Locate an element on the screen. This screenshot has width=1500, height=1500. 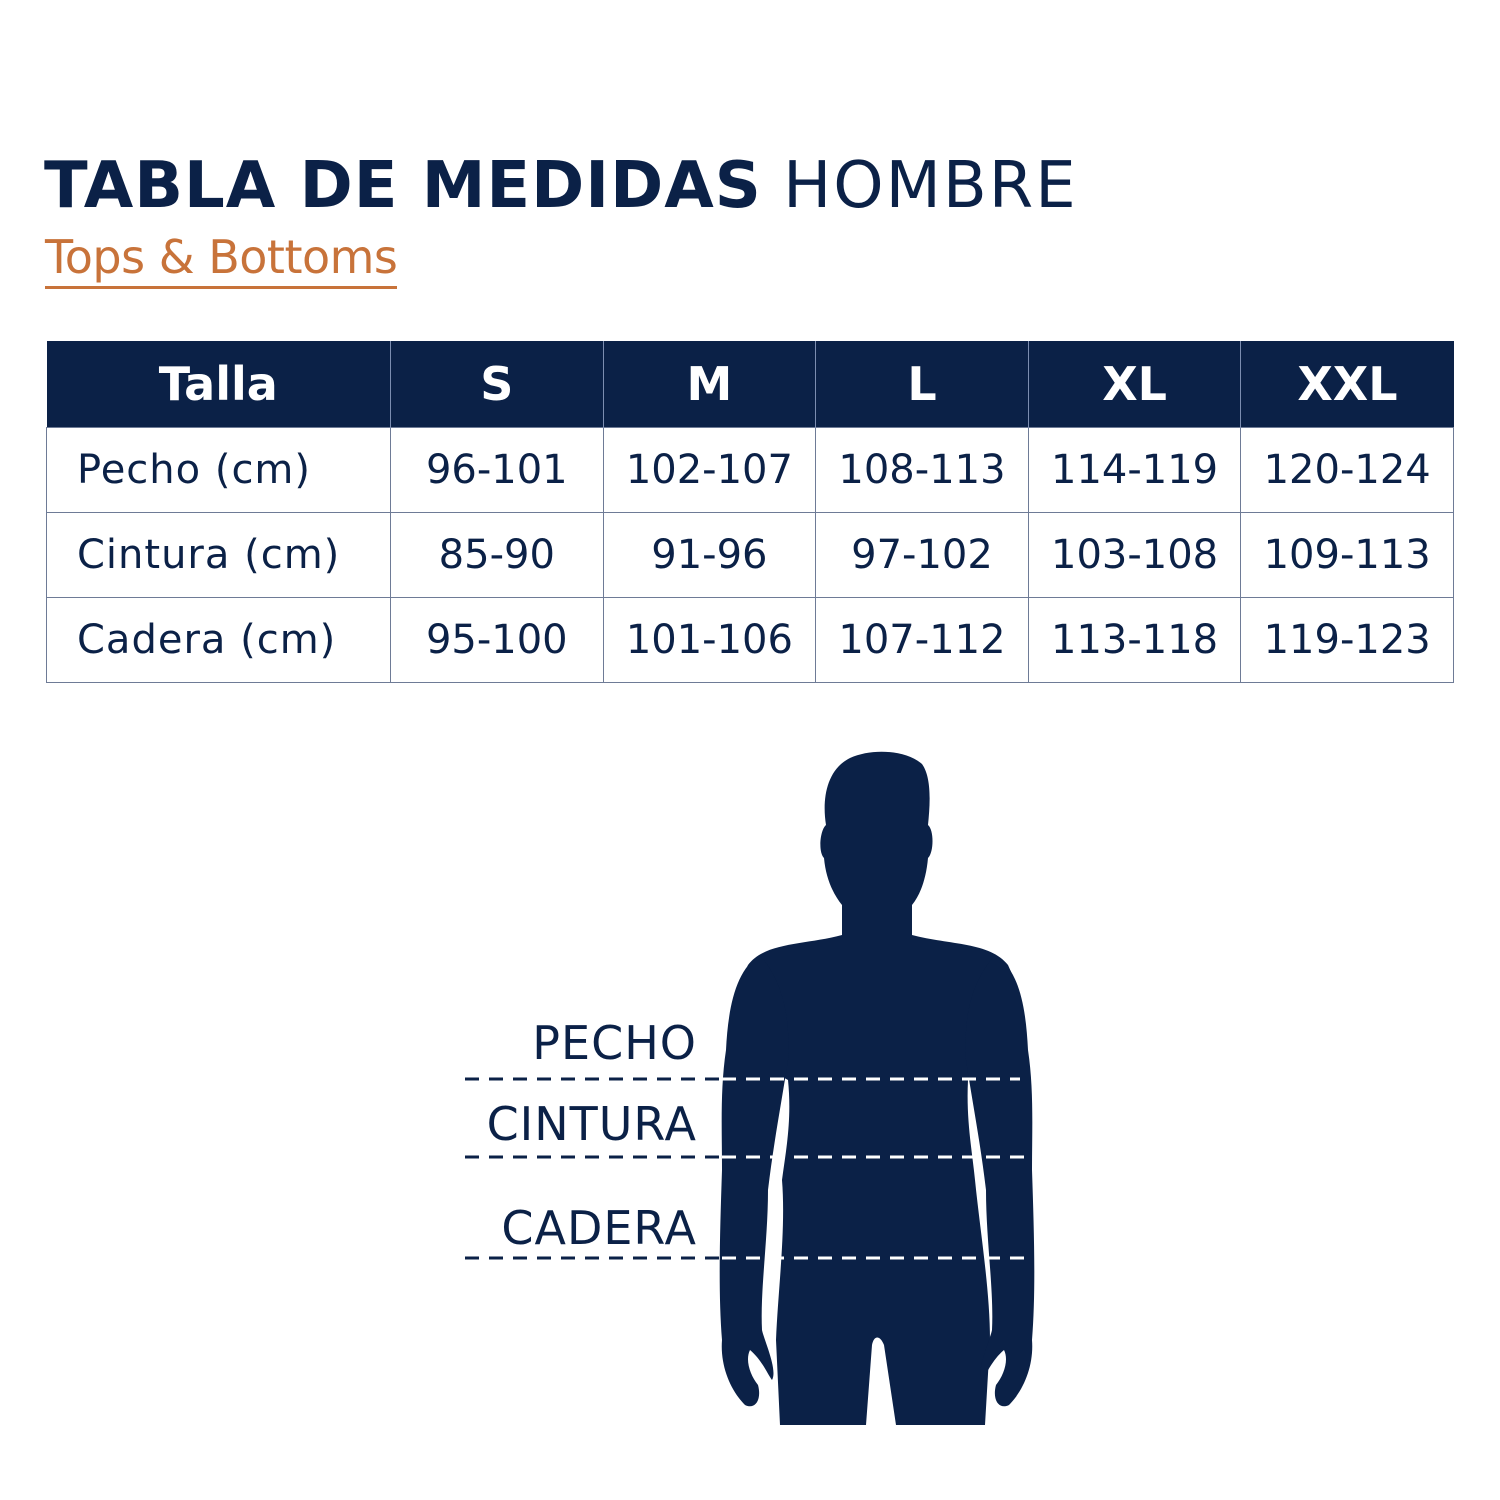
table-cell: 103-108 is located at coordinates (1134, 555).